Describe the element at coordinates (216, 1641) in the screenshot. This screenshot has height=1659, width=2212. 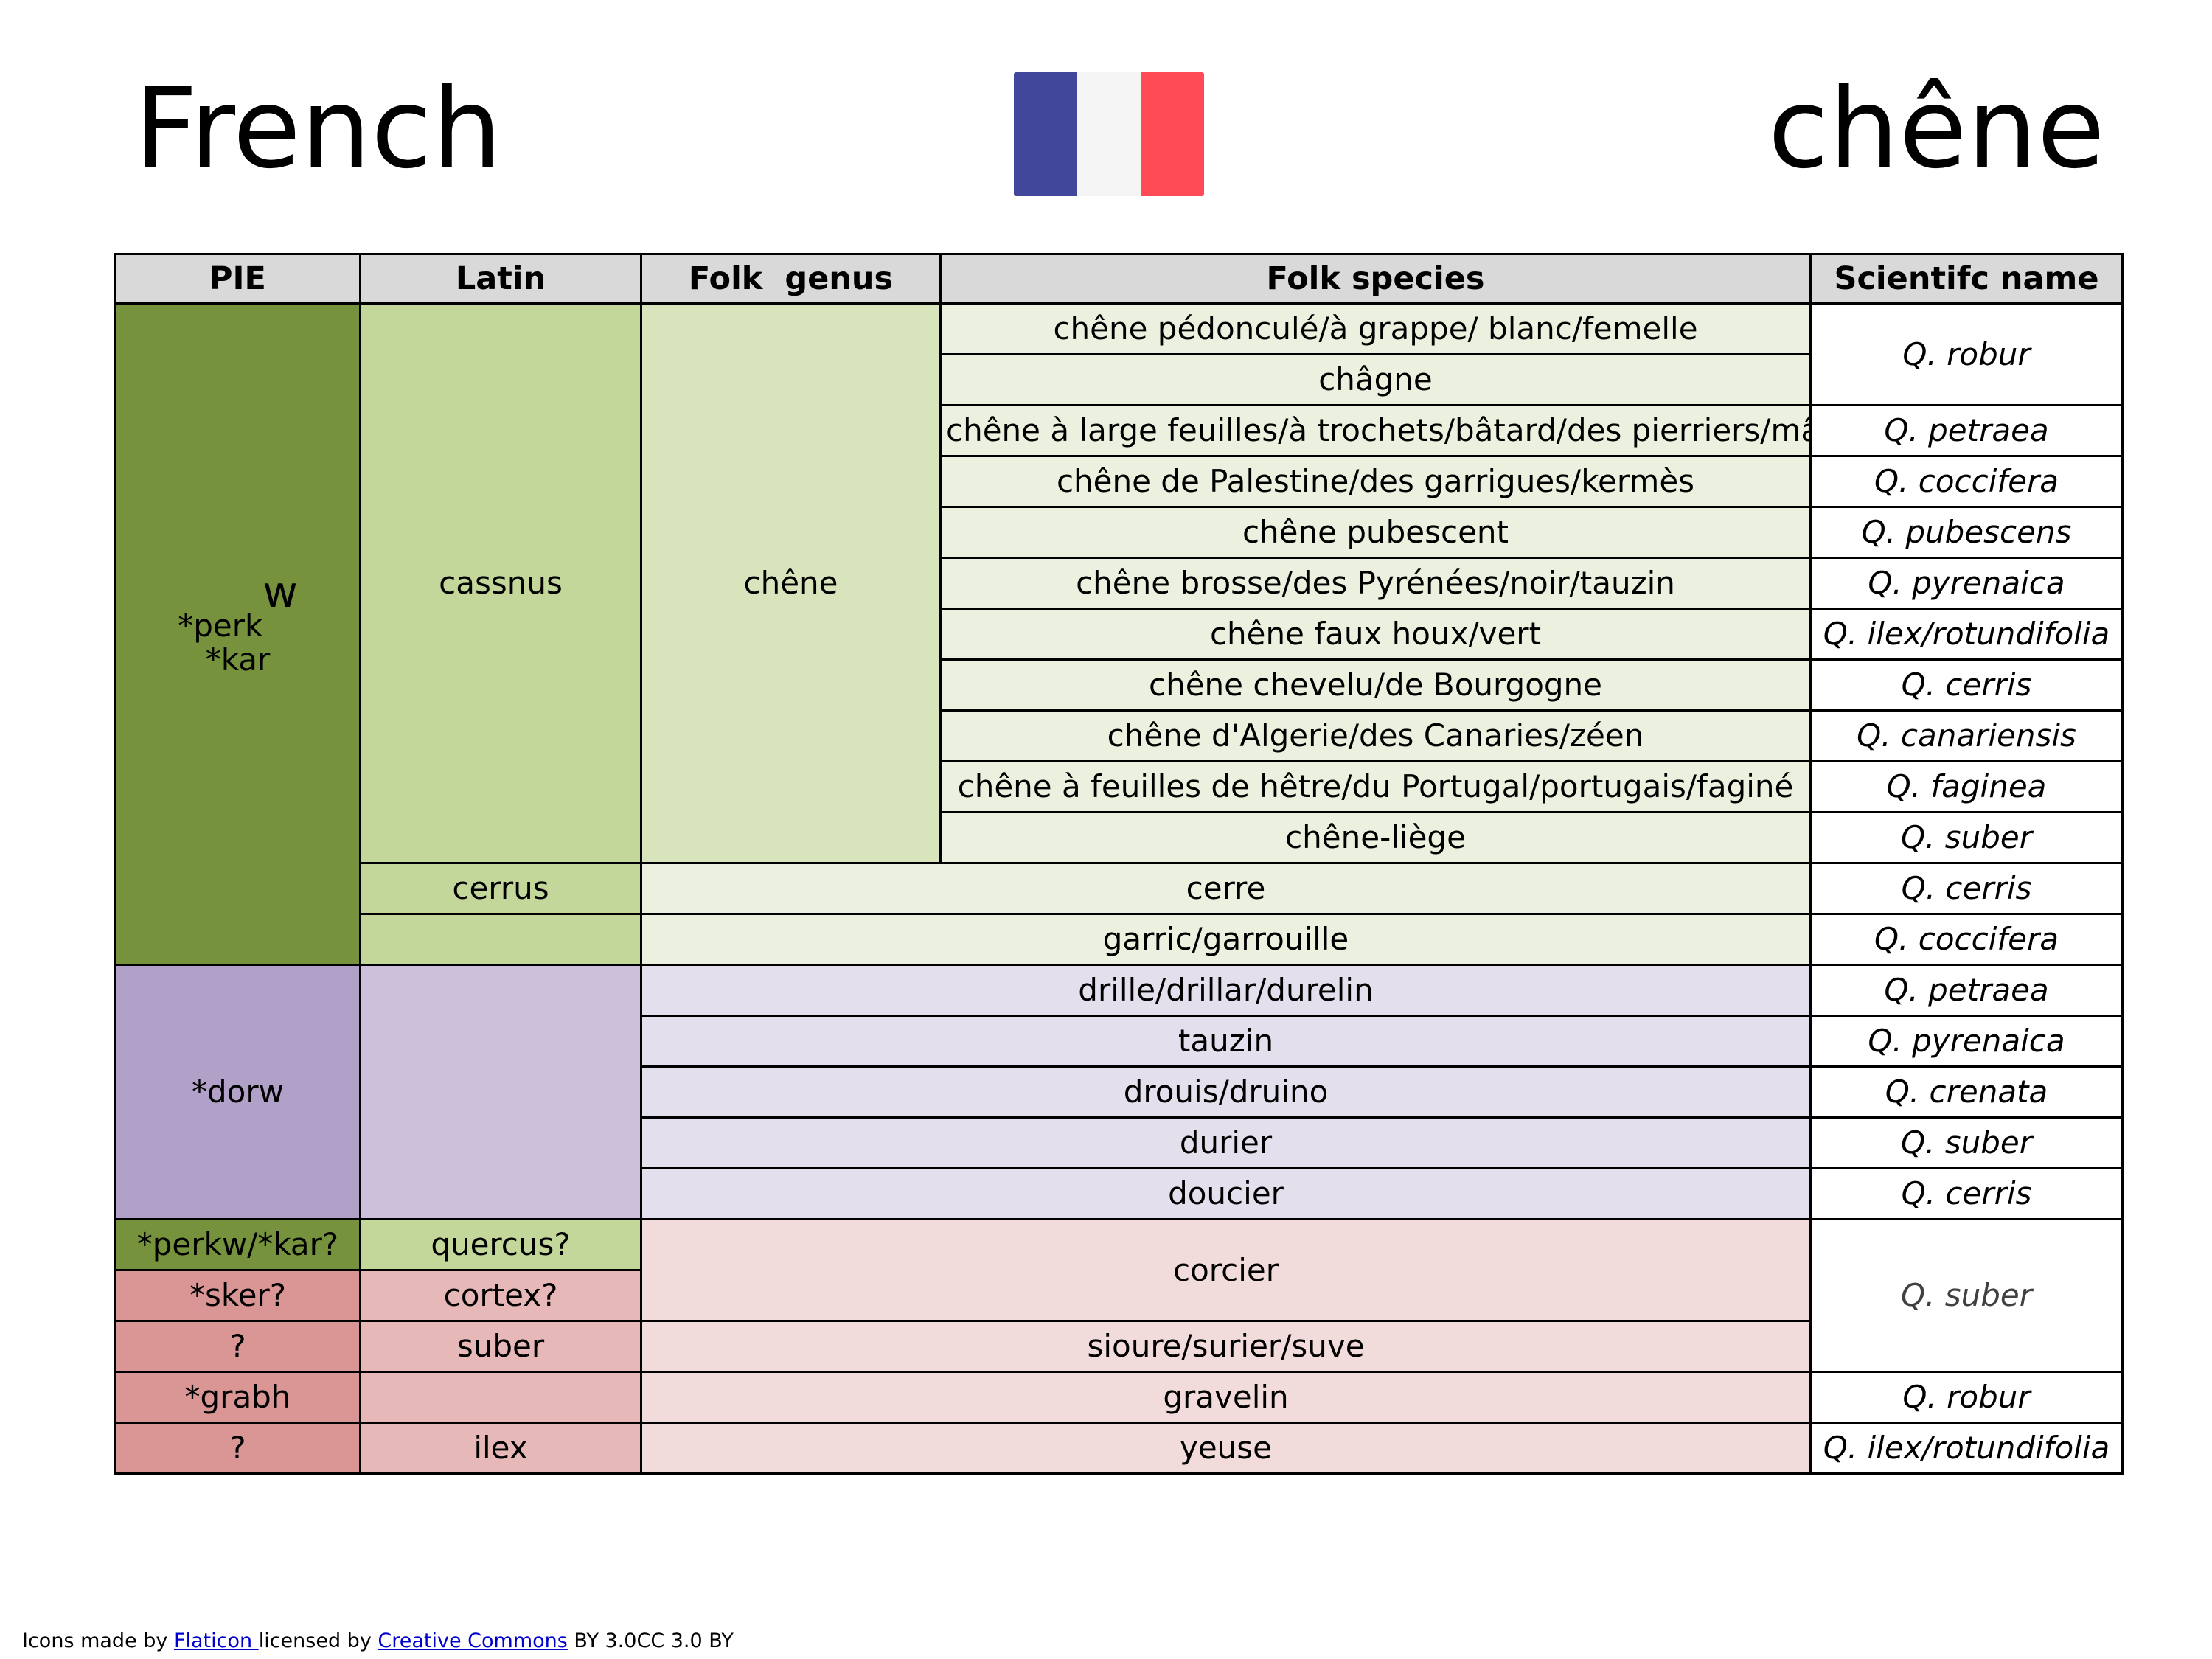
I see `flaticon-link: Flaticon` at that location.